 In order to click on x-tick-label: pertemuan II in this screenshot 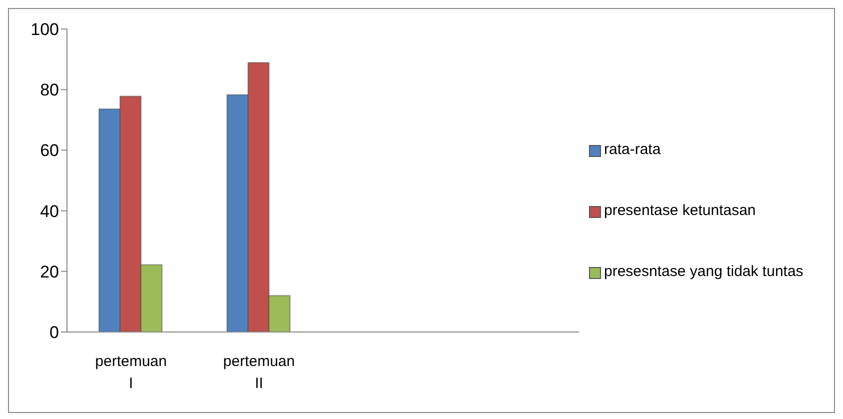, I will do `click(259, 372)`.